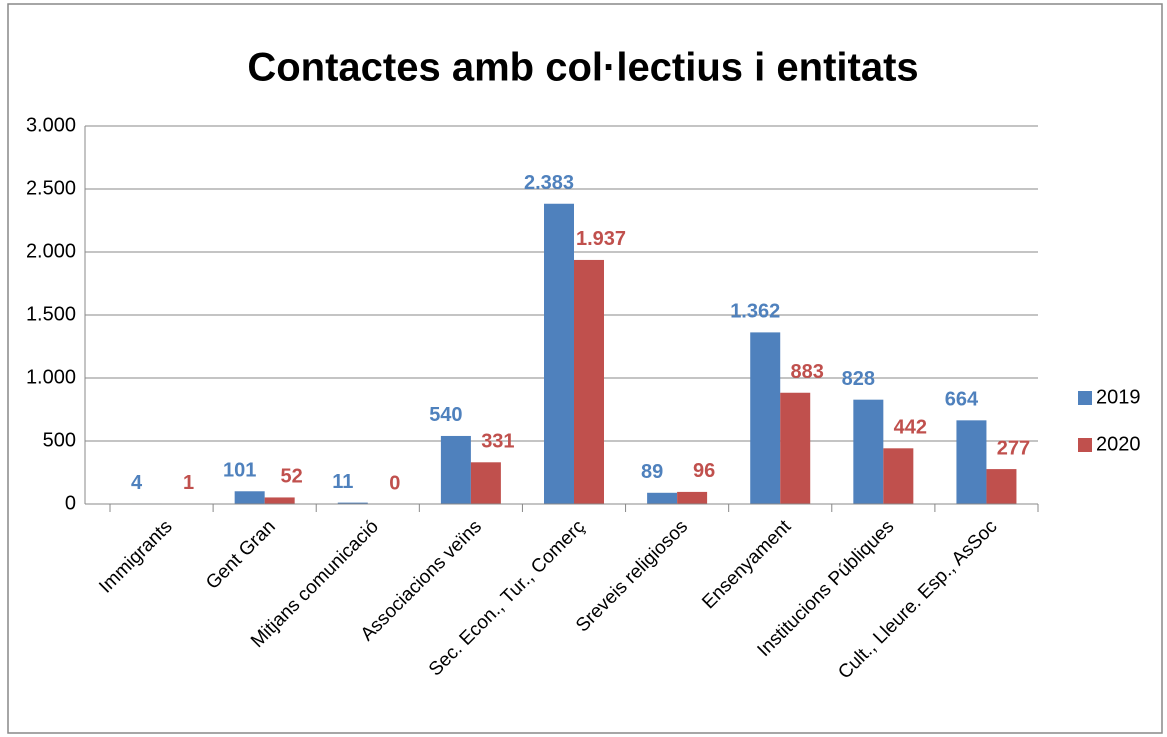 The width and height of the screenshot is (1167, 737). Describe the element at coordinates (292, 477) in the screenshot. I see `data-label: 52` at that location.